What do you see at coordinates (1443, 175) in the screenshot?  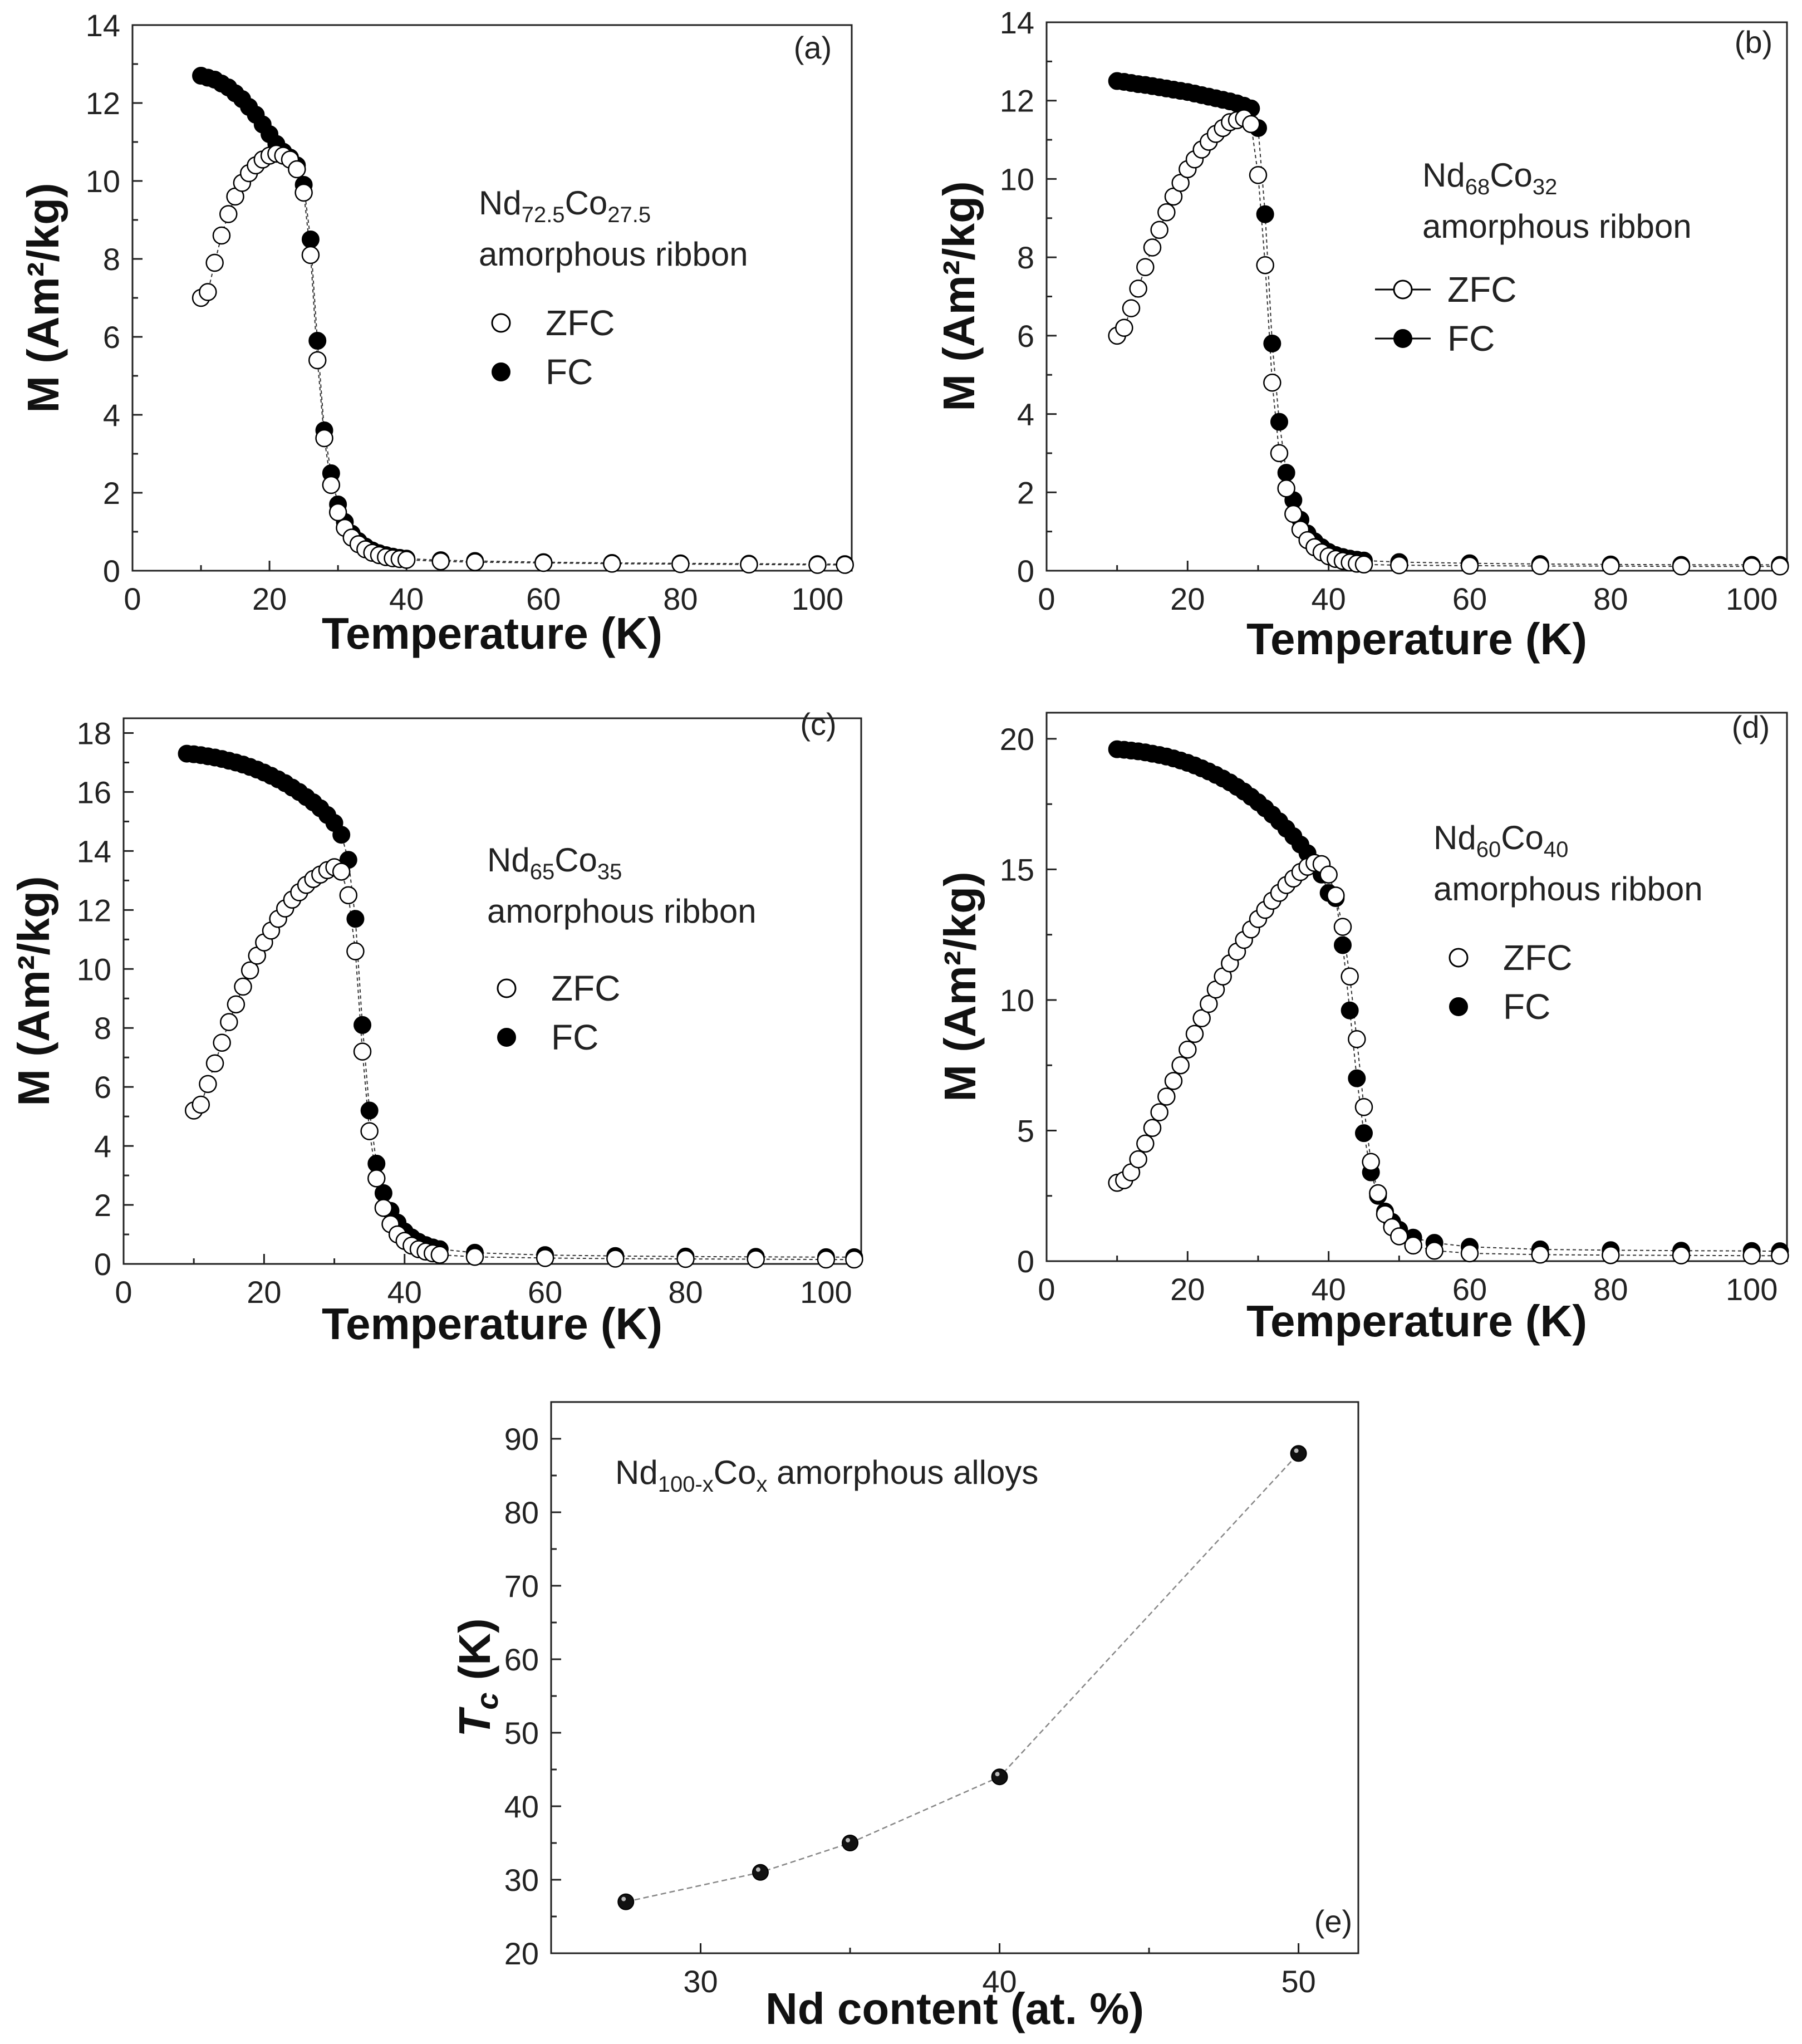 I see `composition-element: Nd` at bounding box center [1443, 175].